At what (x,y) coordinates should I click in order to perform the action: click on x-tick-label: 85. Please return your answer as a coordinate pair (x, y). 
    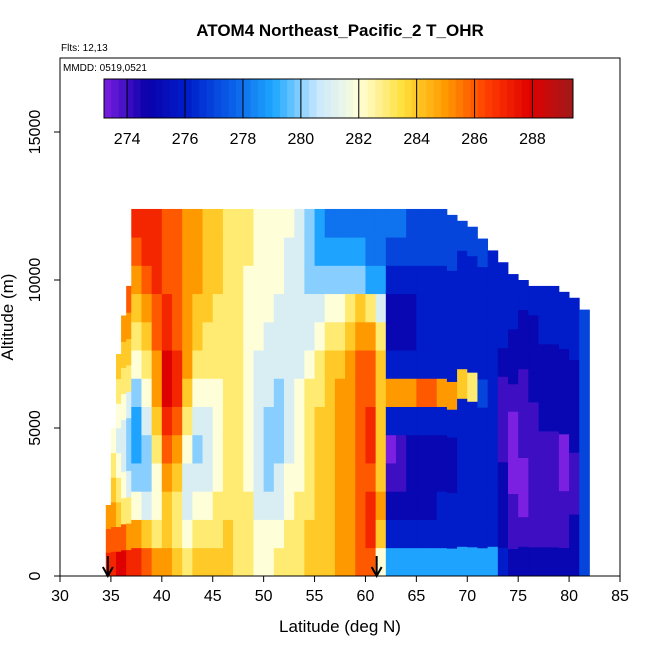
    Looking at the image, I should click on (620, 596).